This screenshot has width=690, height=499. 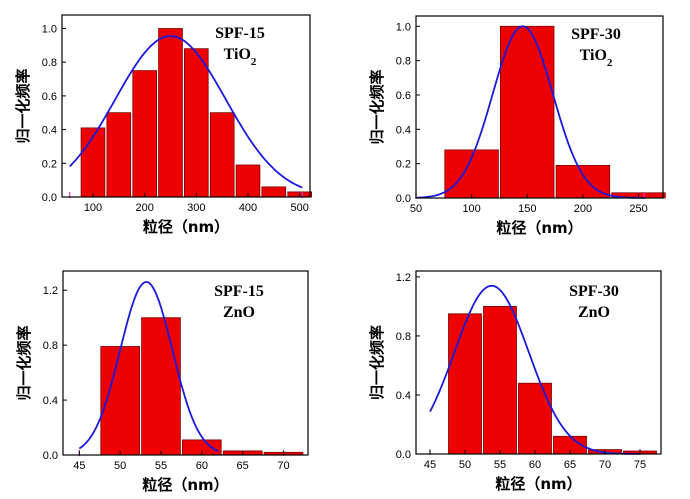 I want to click on x-tick-label: 500, so click(x=299, y=208).